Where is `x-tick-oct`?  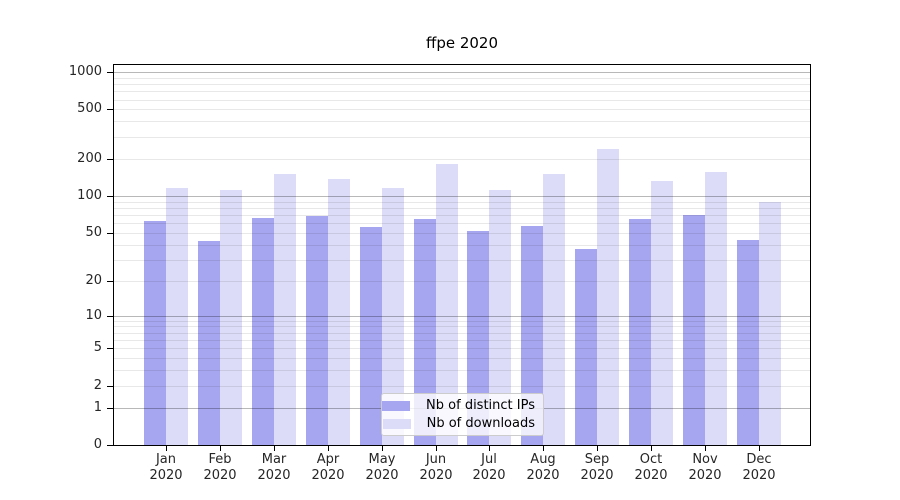 x-tick-oct is located at coordinates (651, 448).